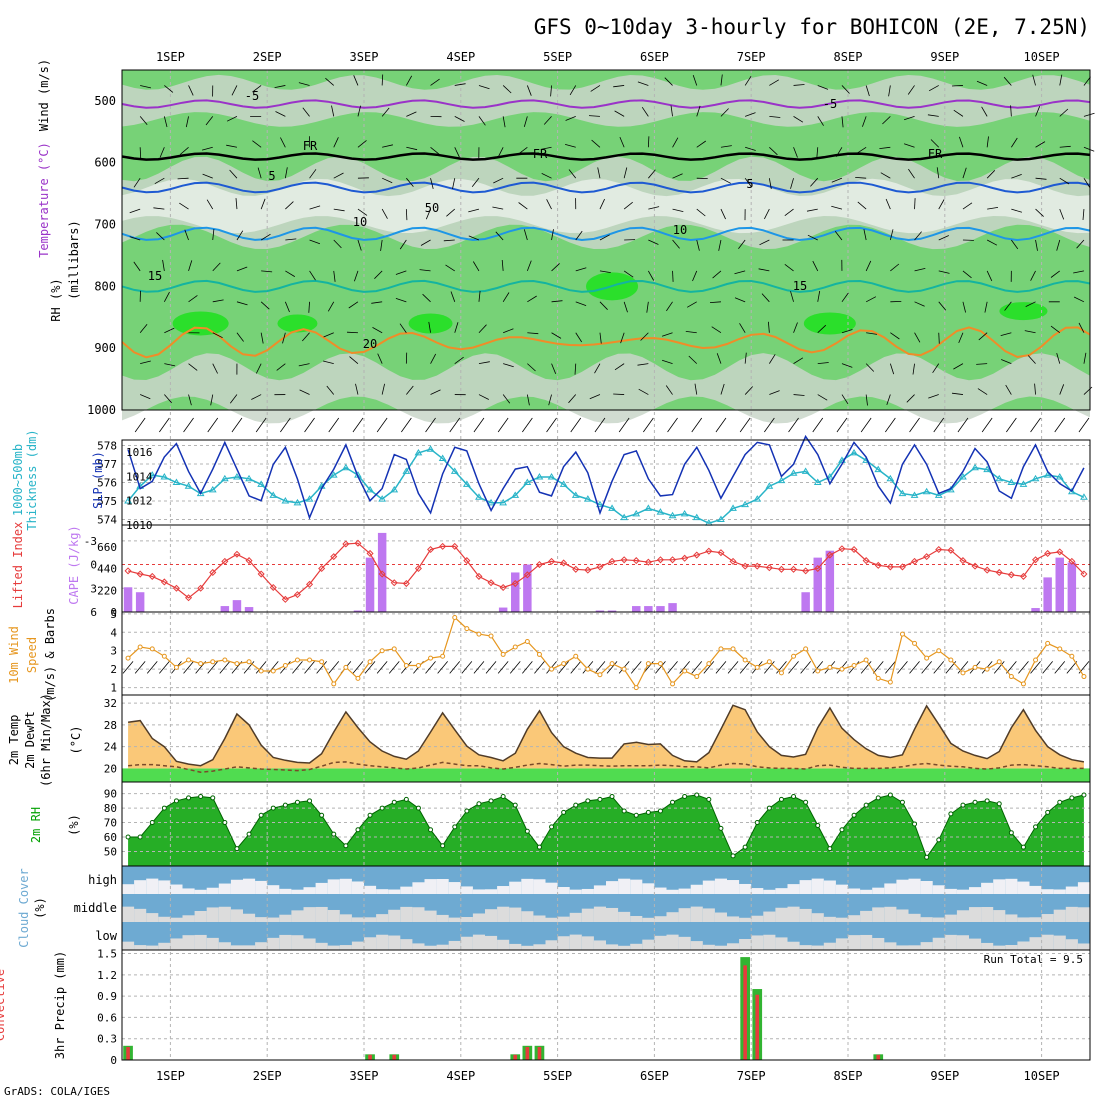 The width and height of the screenshot is (1100, 1100). I want to click on temp-tick: 20, so click(110, 768).